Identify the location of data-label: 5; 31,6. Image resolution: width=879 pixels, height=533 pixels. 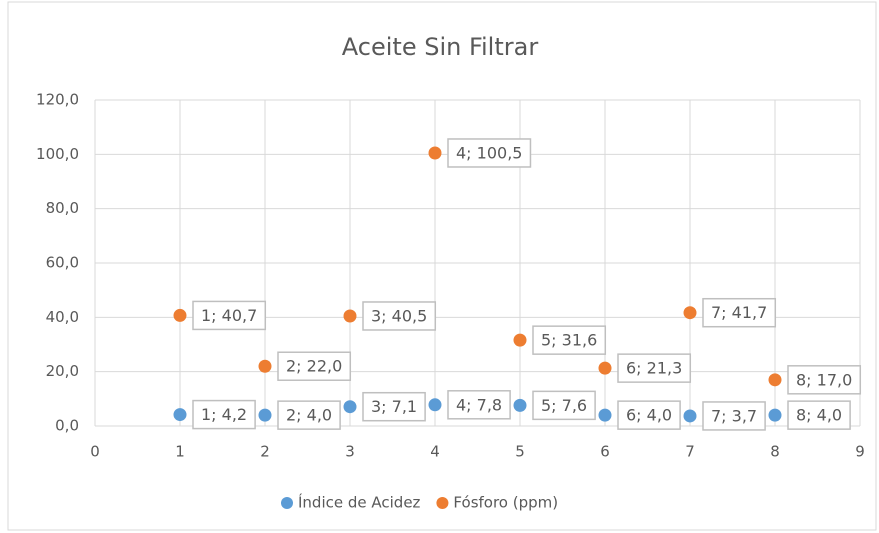
(569, 340).